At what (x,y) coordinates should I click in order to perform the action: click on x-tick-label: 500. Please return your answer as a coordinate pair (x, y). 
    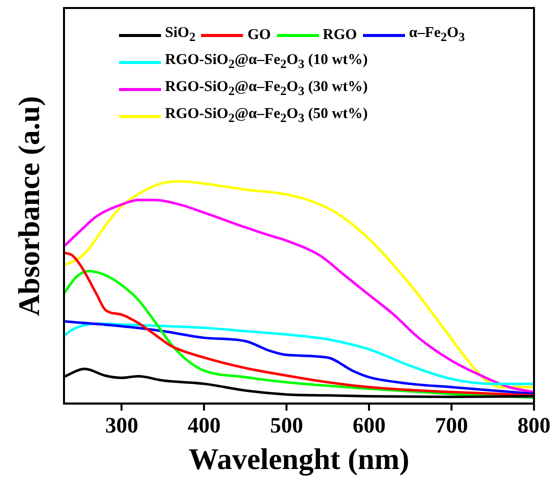
    Looking at the image, I should click on (287, 425).